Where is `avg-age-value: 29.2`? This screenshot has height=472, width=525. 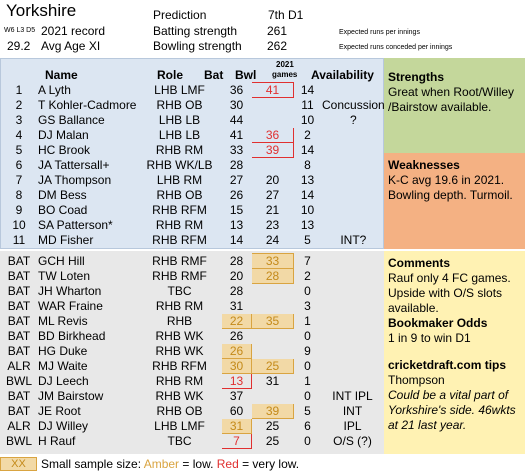
avg-age-value: 29.2 is located at coordinates (19, 46).